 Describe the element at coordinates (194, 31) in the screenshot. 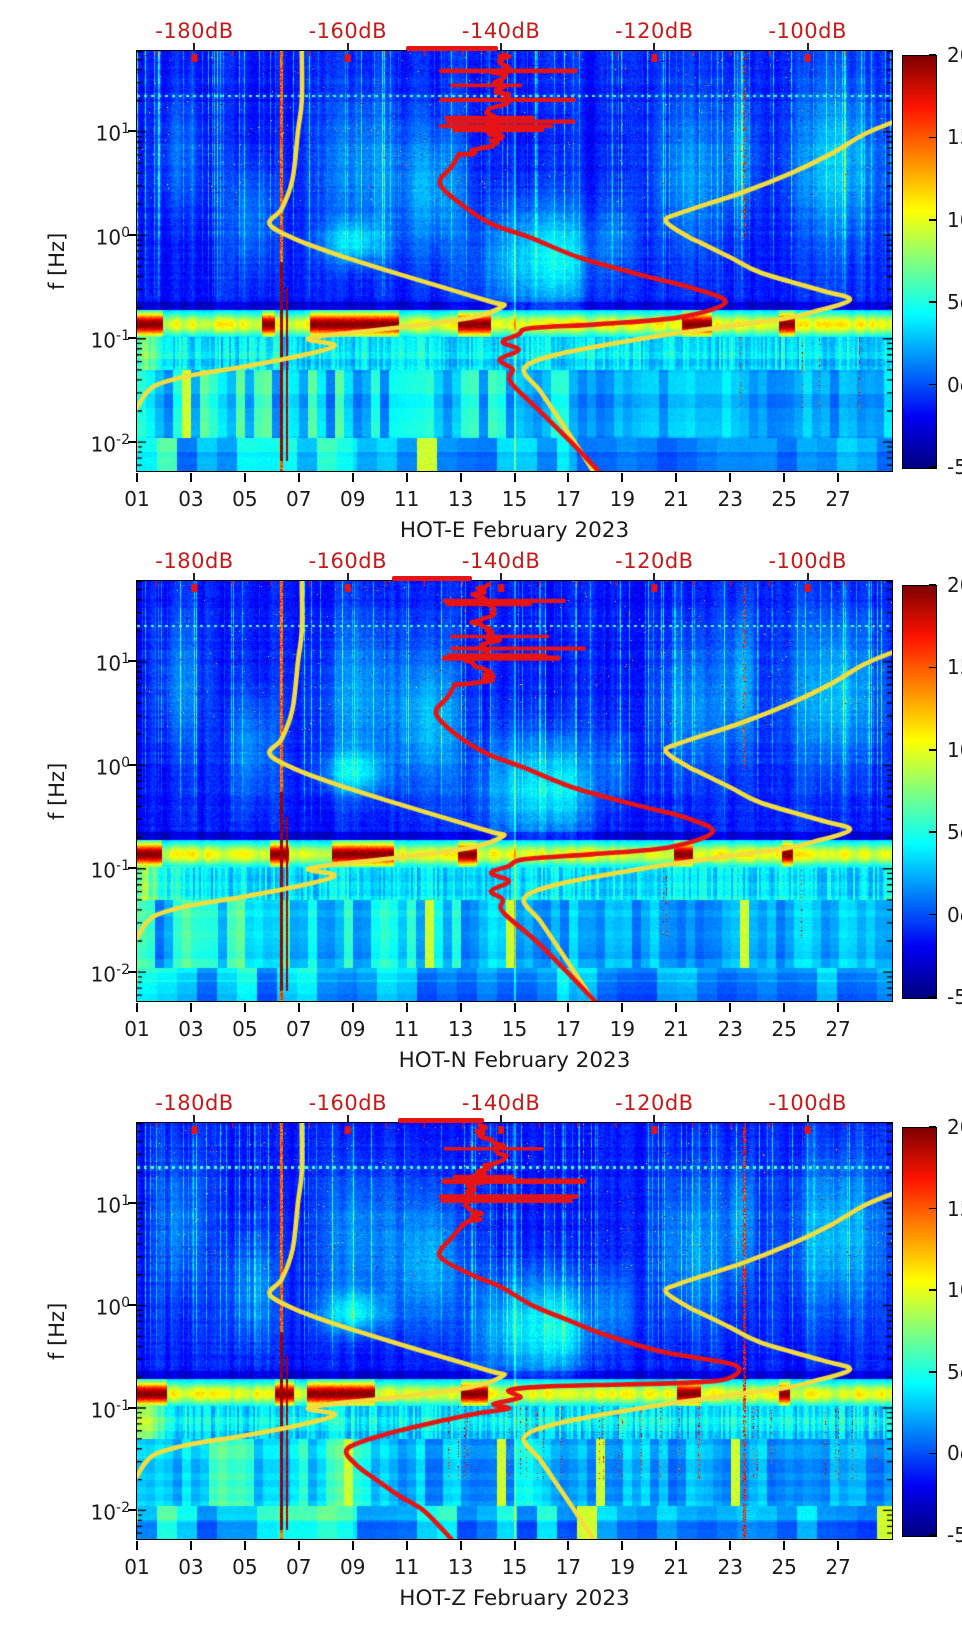

I see `top-axis-db-label: -180dB` at that location.